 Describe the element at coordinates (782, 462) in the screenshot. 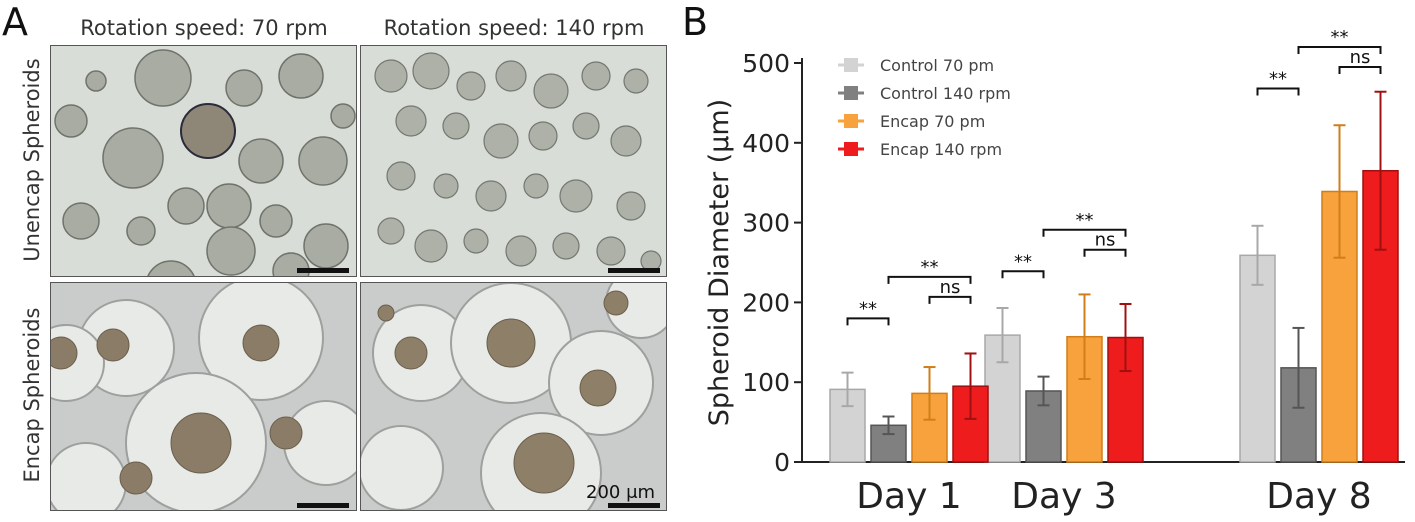

I see `y-tick-label: 0` at that location.